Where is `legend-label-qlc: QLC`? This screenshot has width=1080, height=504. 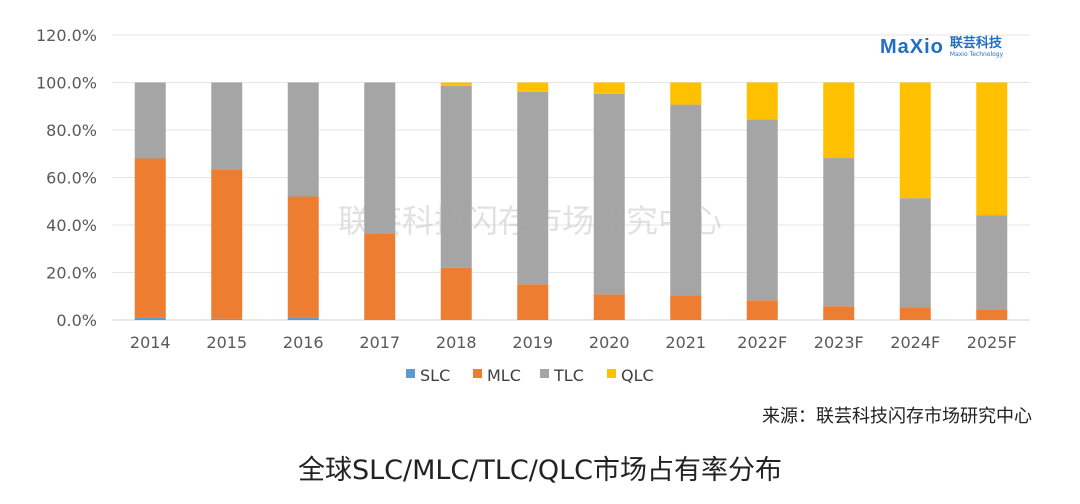 legend-label-qlc: QLC is located at coordinates (637, 375).